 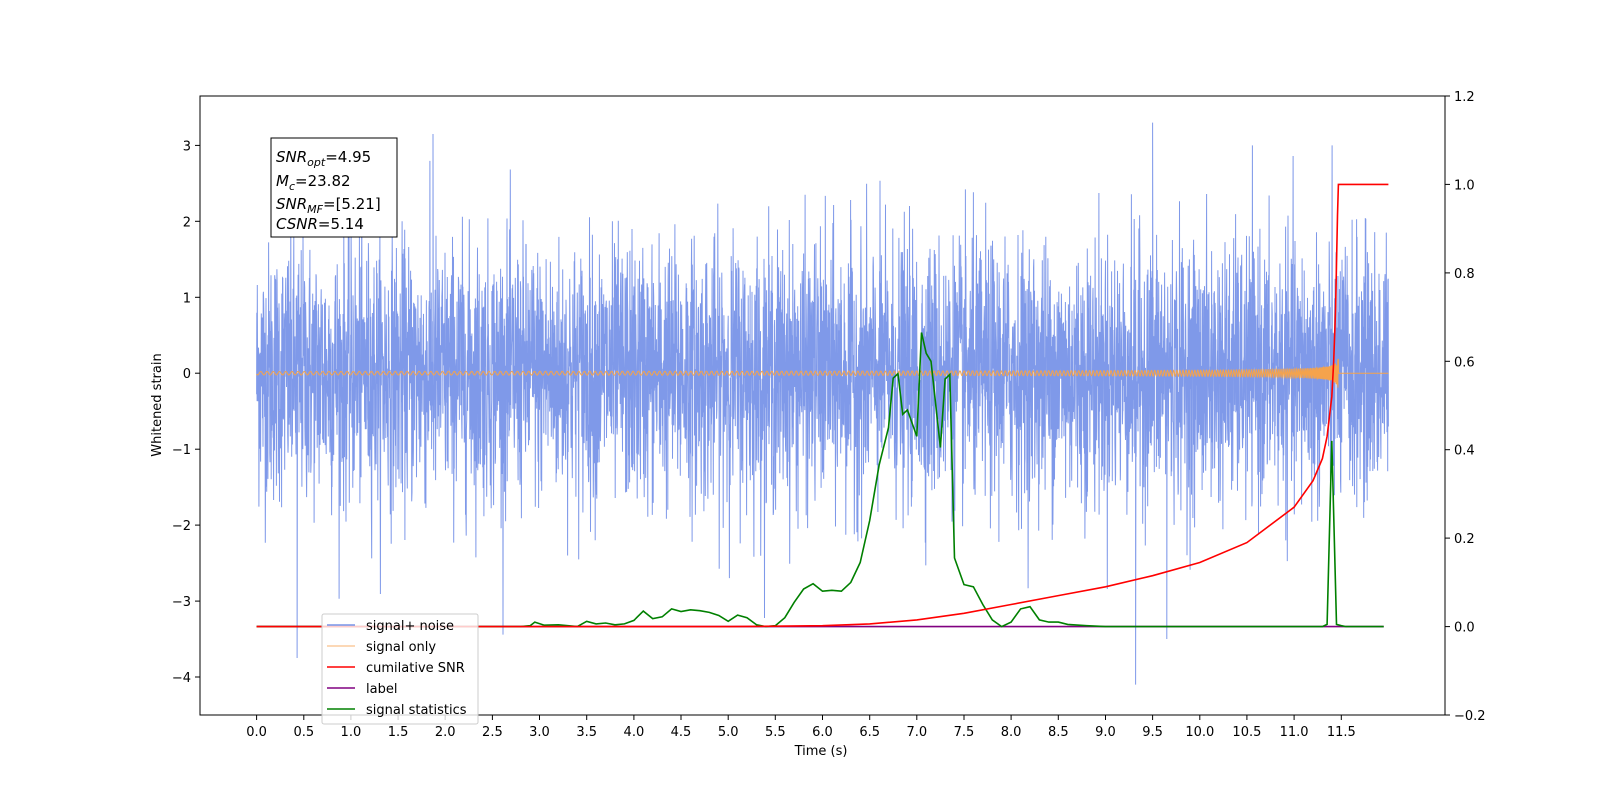 What do you see at coordinates (181, 602) in the screenshot?
I see `y-tick-label: −3` at bounding box center [181, 602].